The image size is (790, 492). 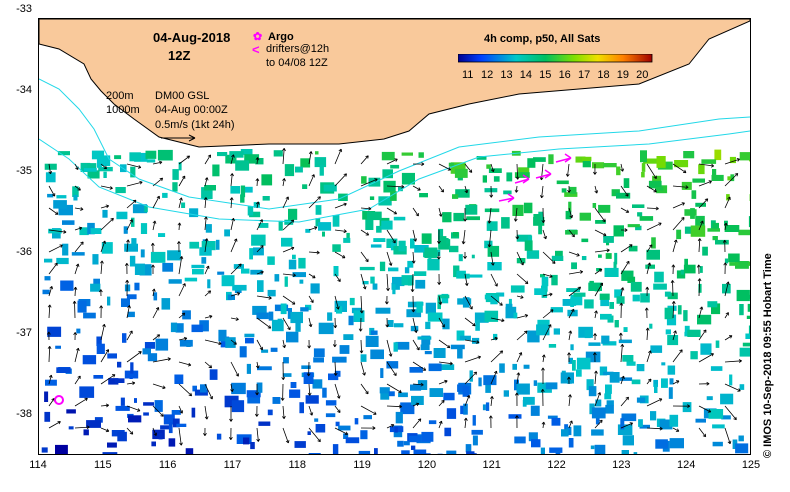 I want to click on drifters-label: drifters@12h, so click(x=298, y=49).